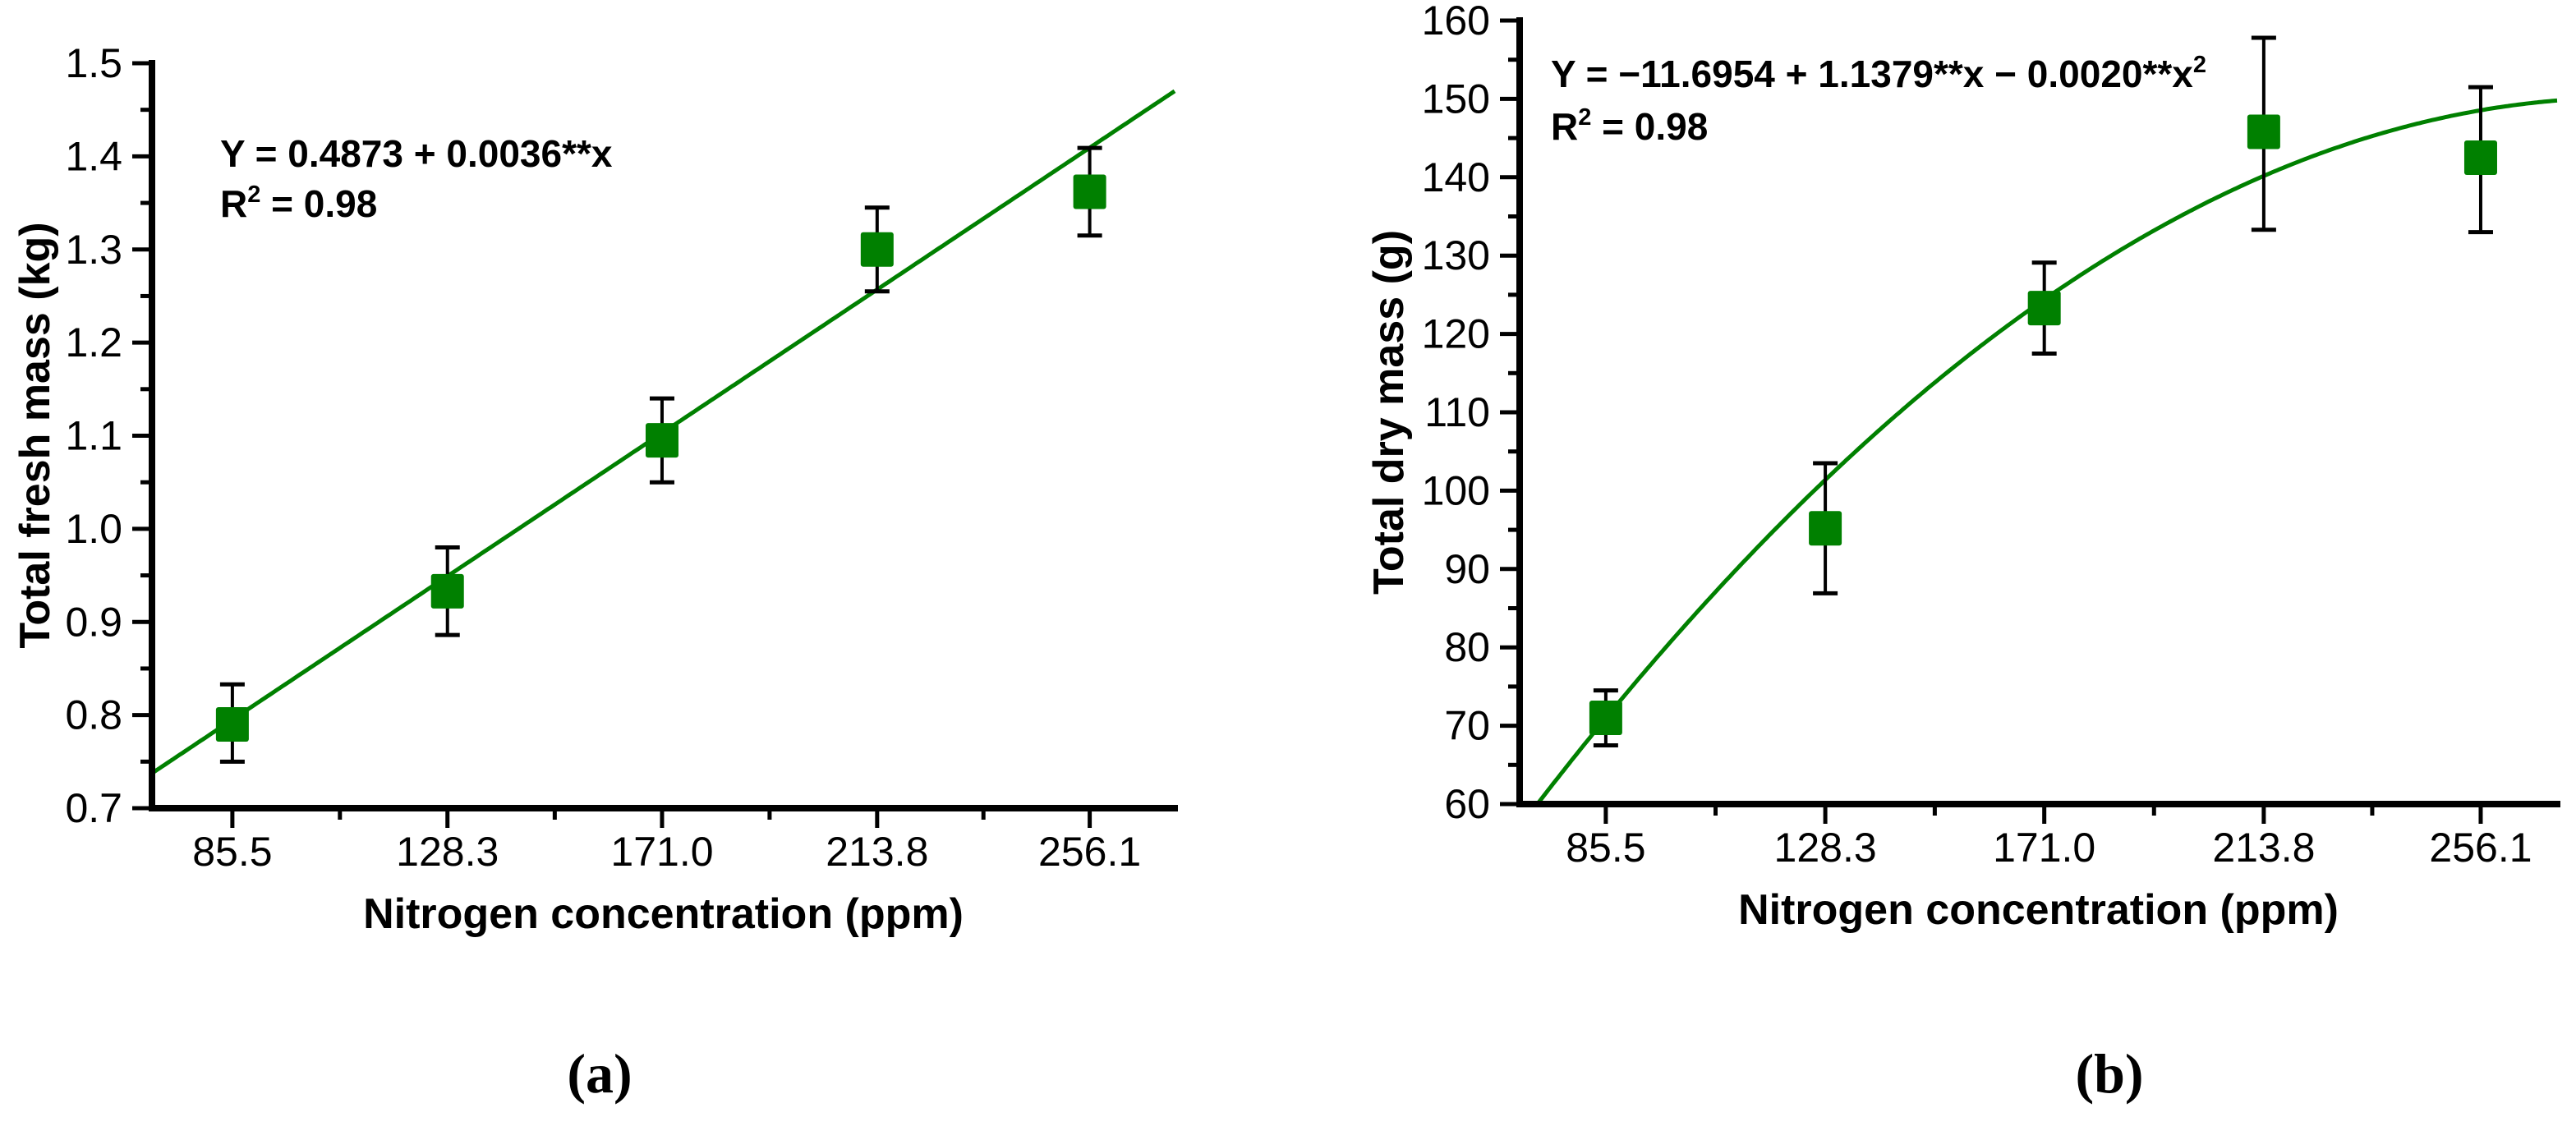 The image size is (2576, 1140). I want to click on y-tick-labels: 60 70 80 90 100 110 120 130 140 150 160, so click(1456, 413).